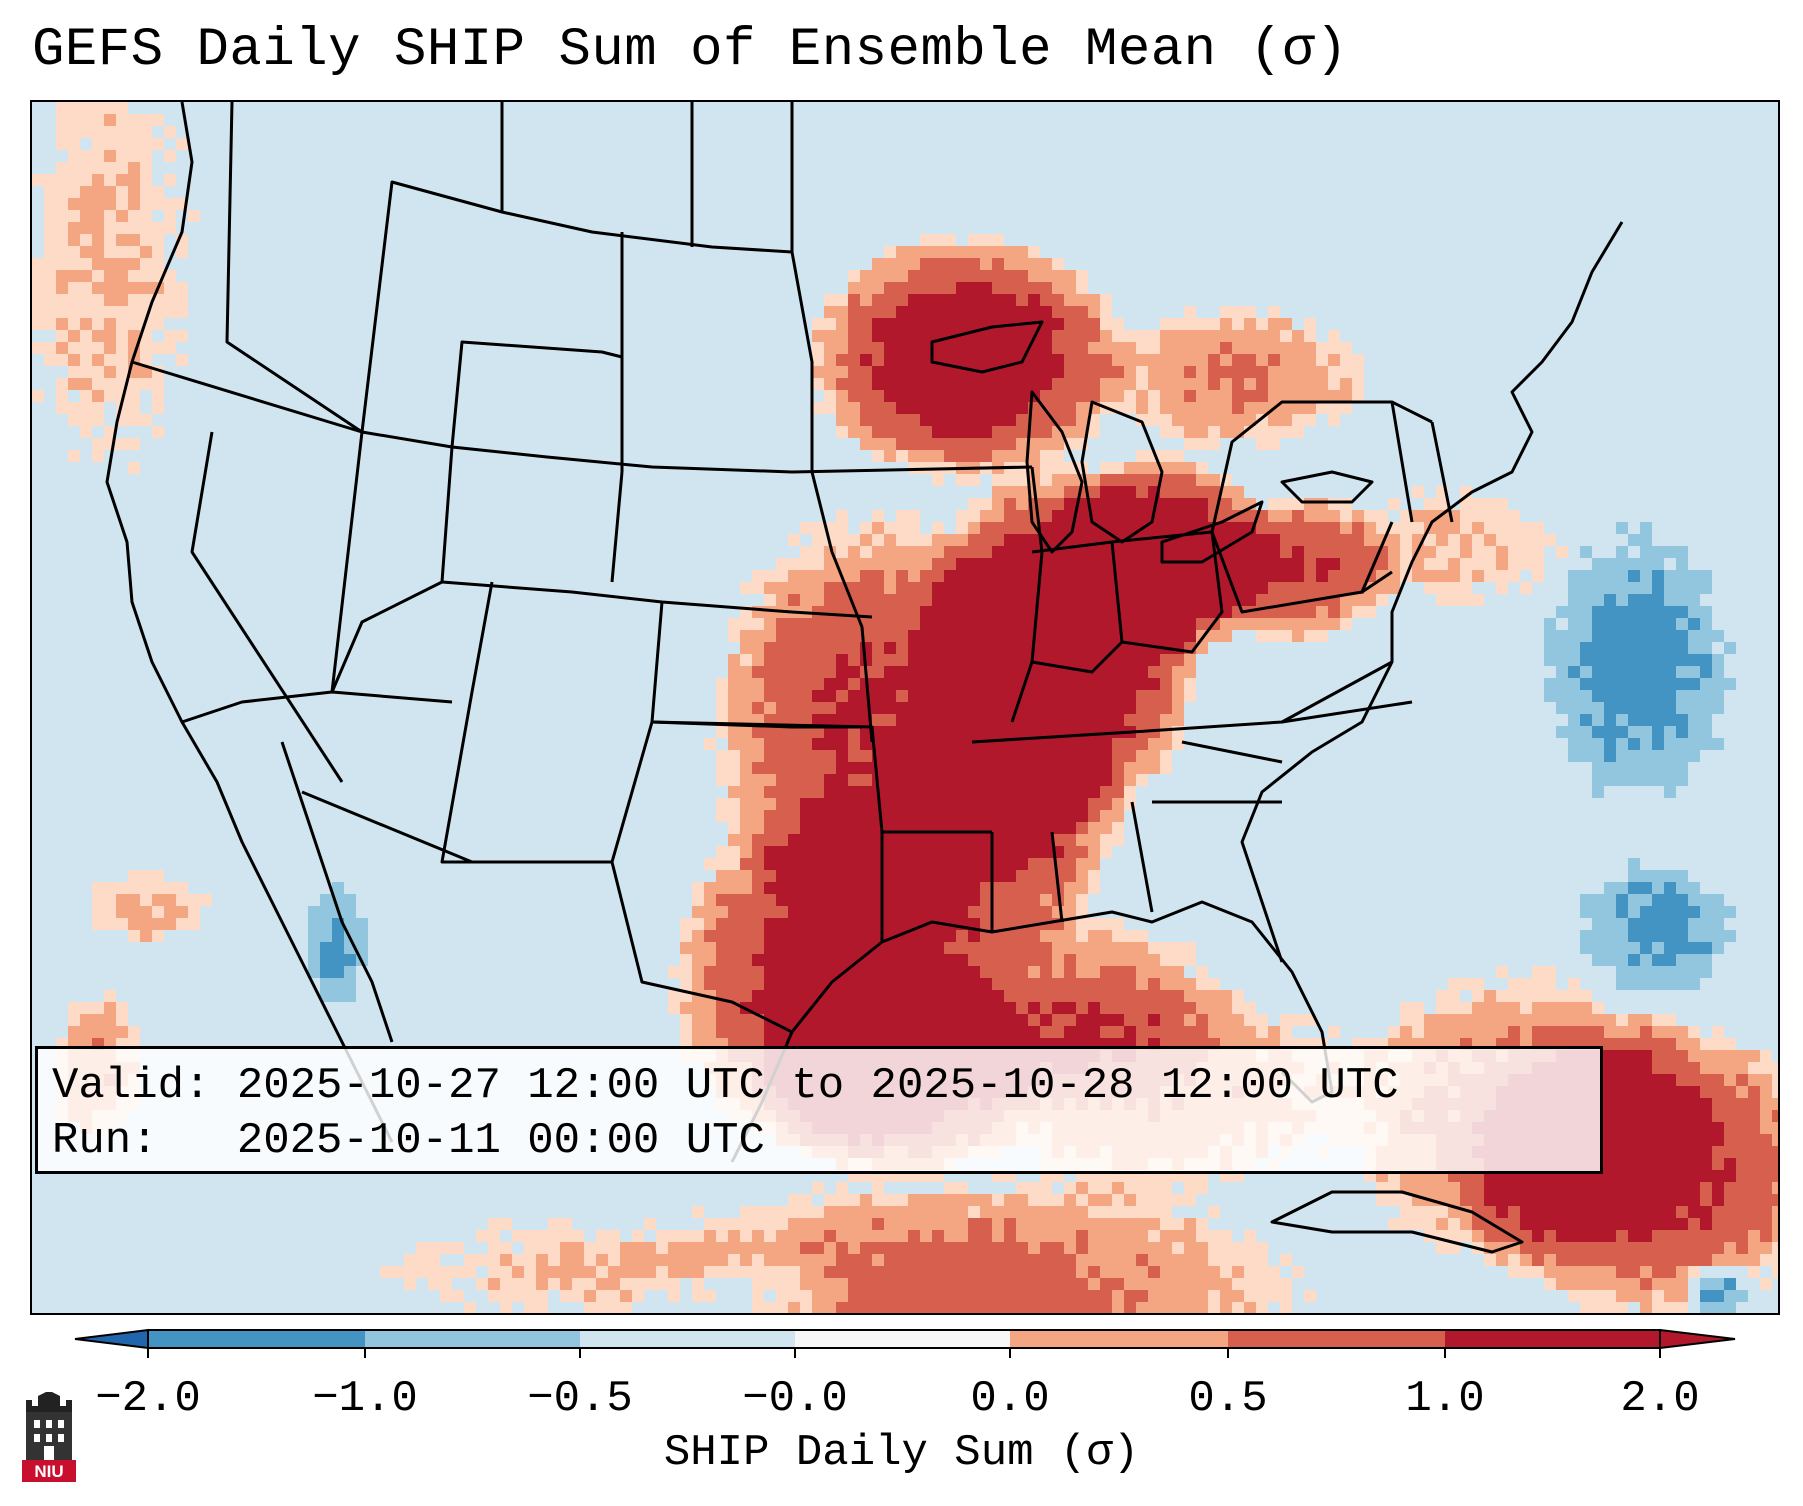  Describe the element at coordinates (1227, 1399) in the screenshot. I see `colorbar-tick-label: 0.5` at that location.